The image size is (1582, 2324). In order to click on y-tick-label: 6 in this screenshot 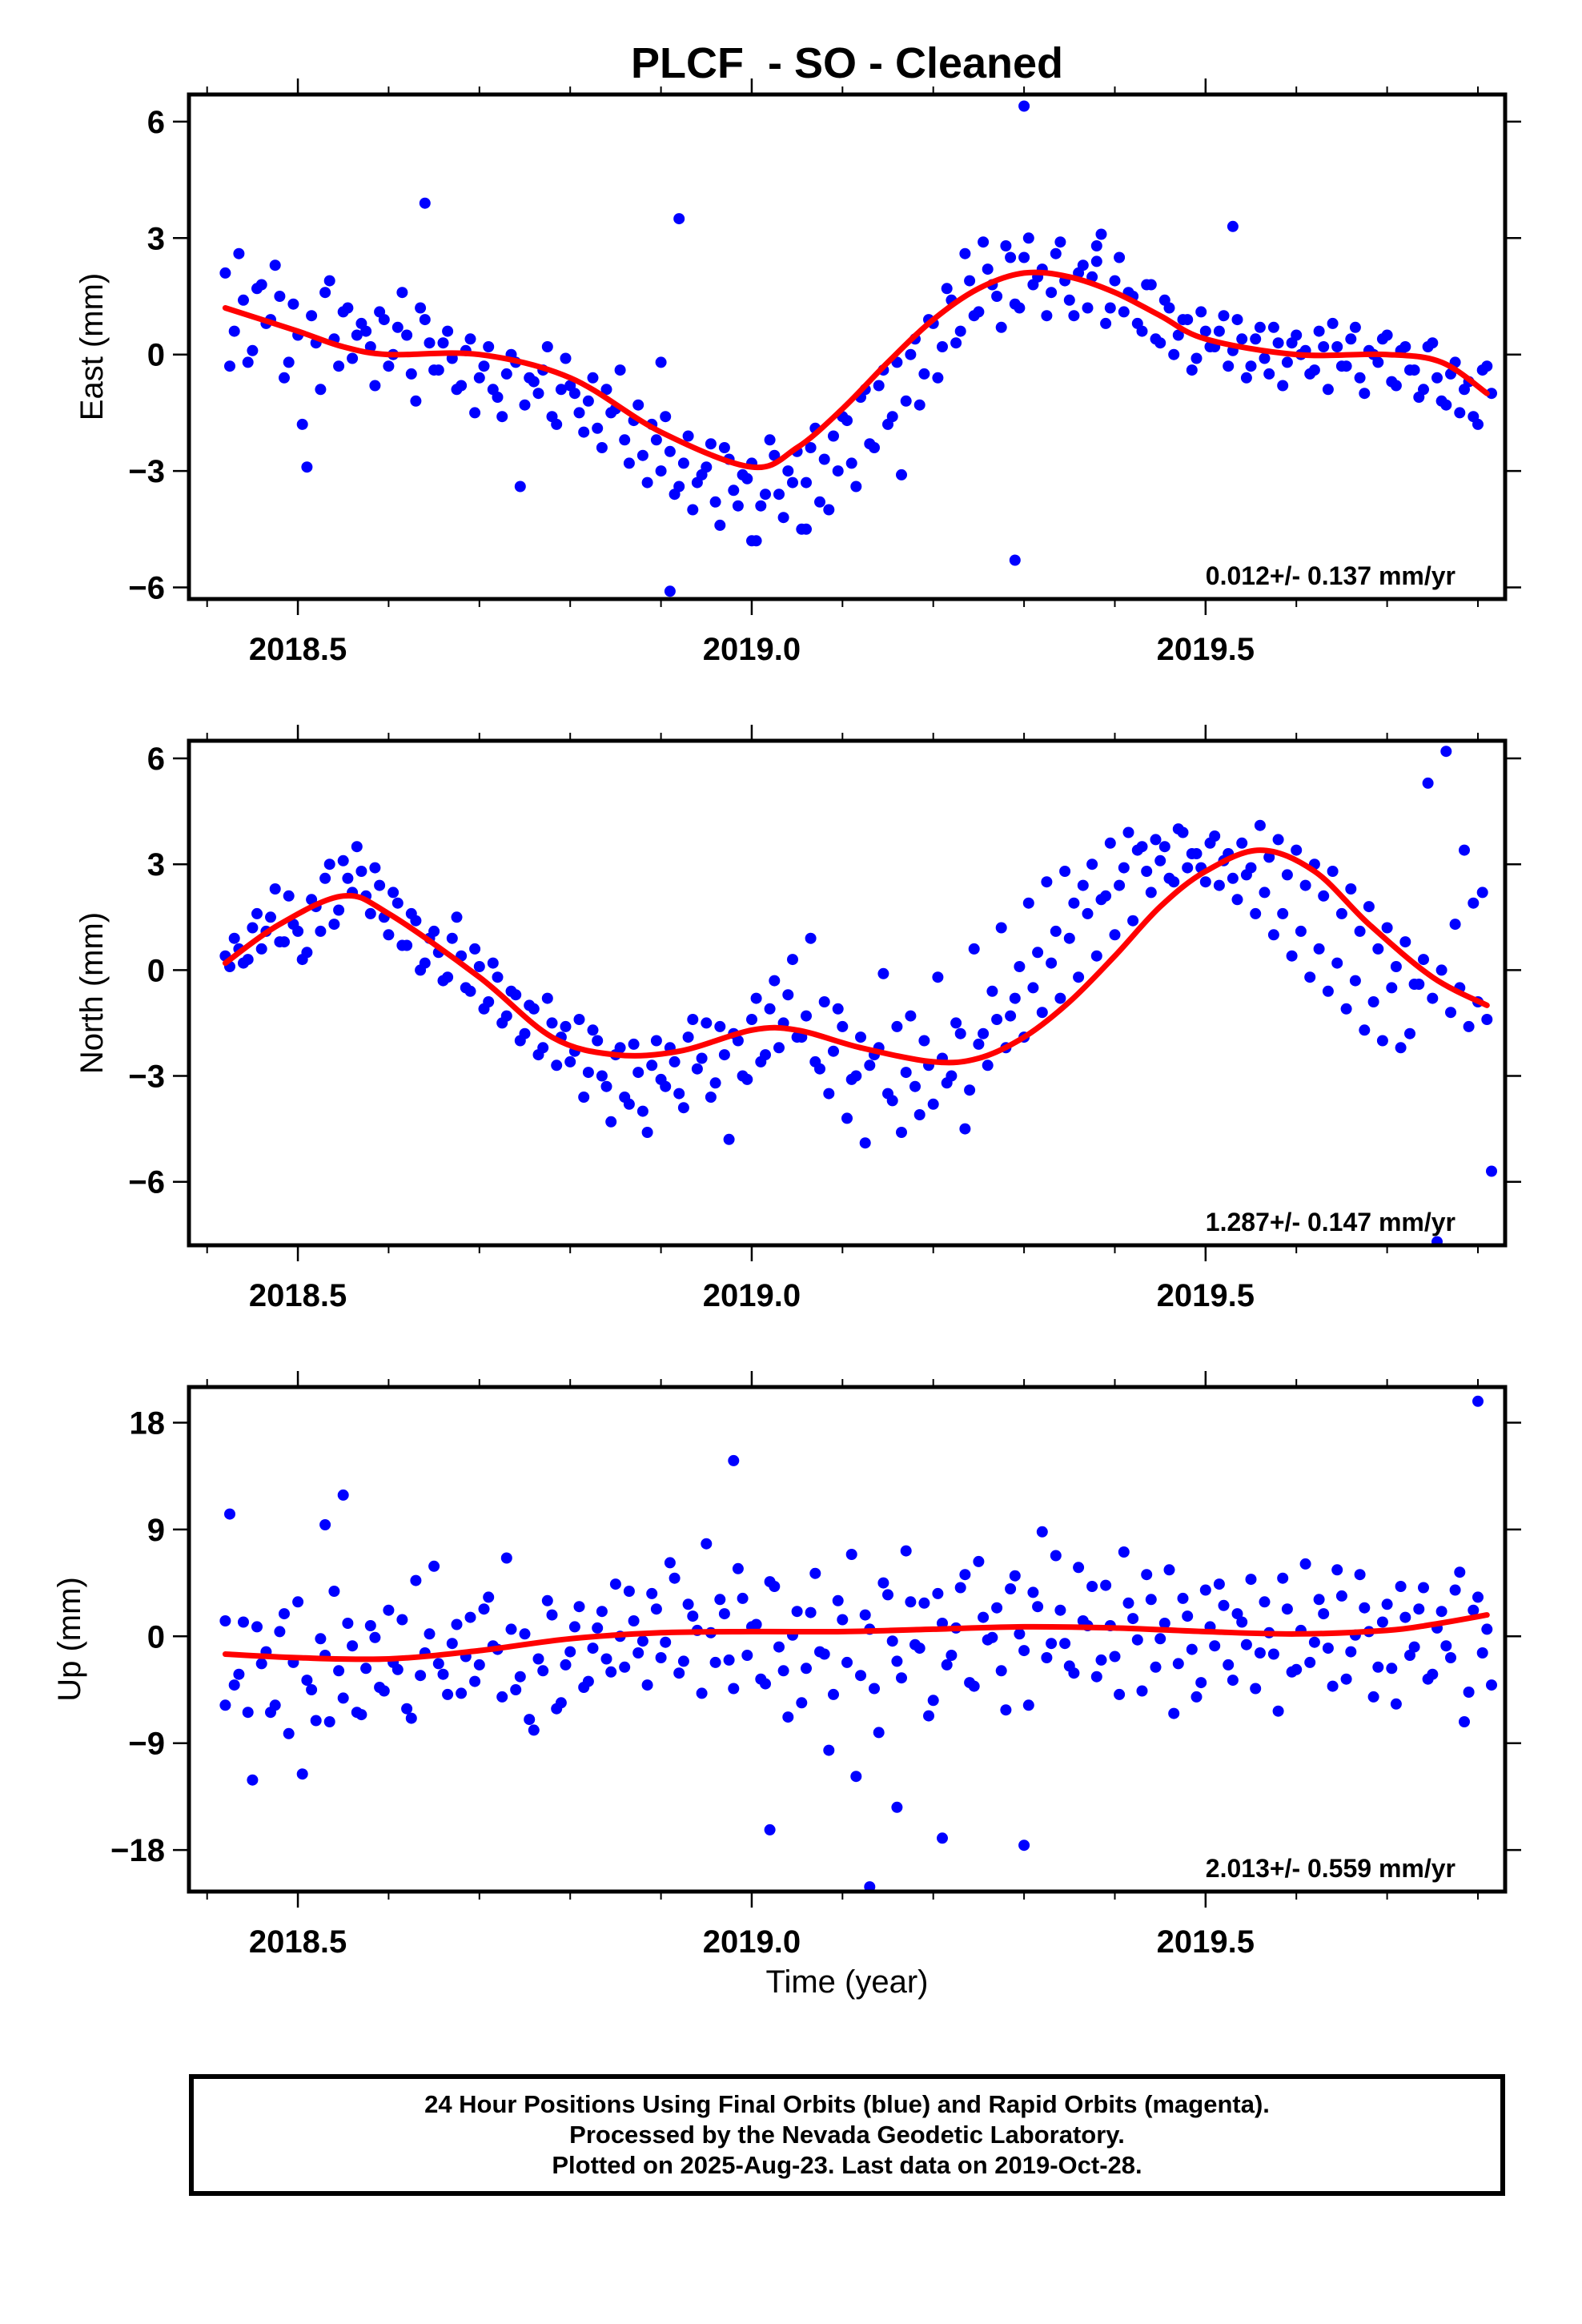, I will do `click(156, 759)`.